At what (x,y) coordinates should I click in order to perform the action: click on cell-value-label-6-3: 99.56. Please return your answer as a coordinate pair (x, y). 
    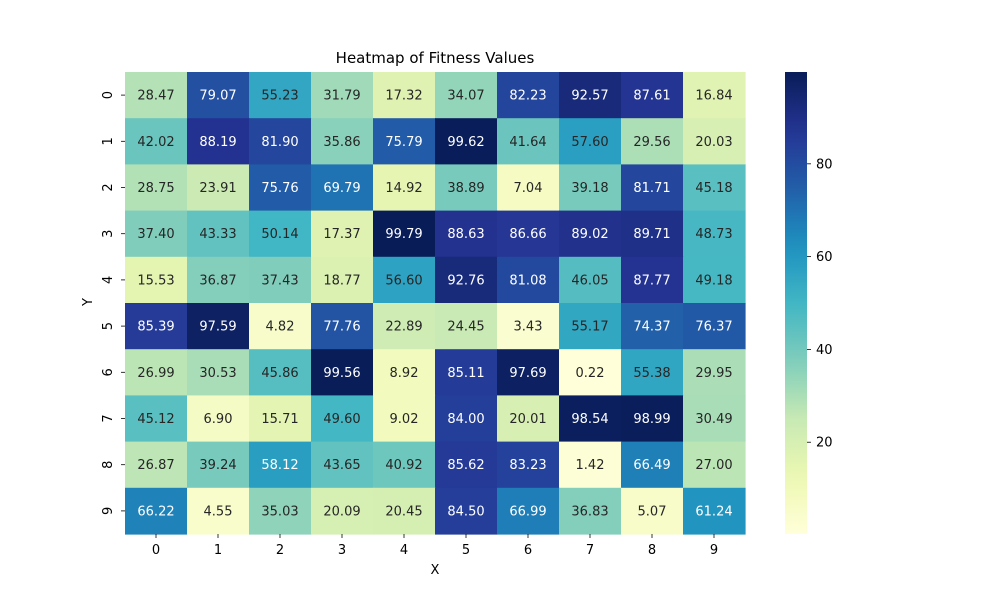
    Looking at the image, I should click on (341, 373).